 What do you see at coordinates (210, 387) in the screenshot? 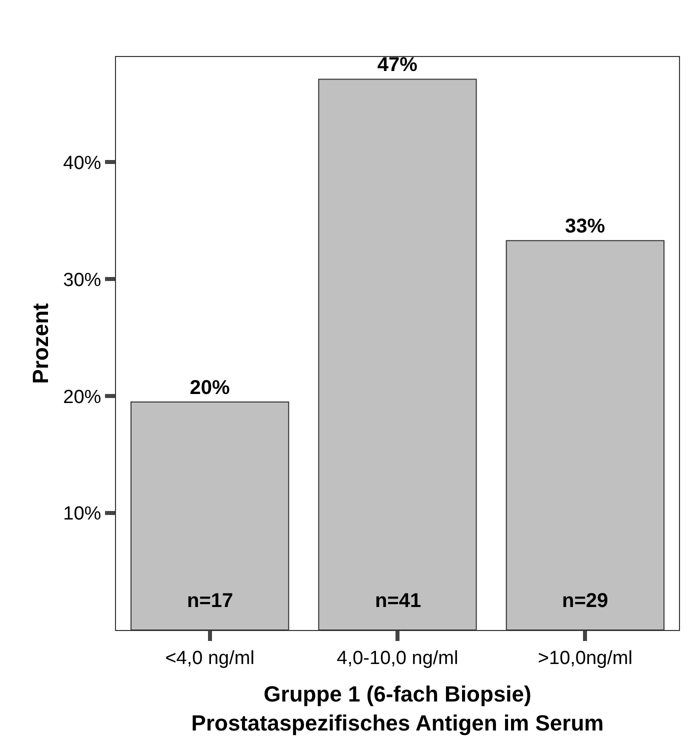
I see `data-label: 20%` at bounding box center [210, 387].